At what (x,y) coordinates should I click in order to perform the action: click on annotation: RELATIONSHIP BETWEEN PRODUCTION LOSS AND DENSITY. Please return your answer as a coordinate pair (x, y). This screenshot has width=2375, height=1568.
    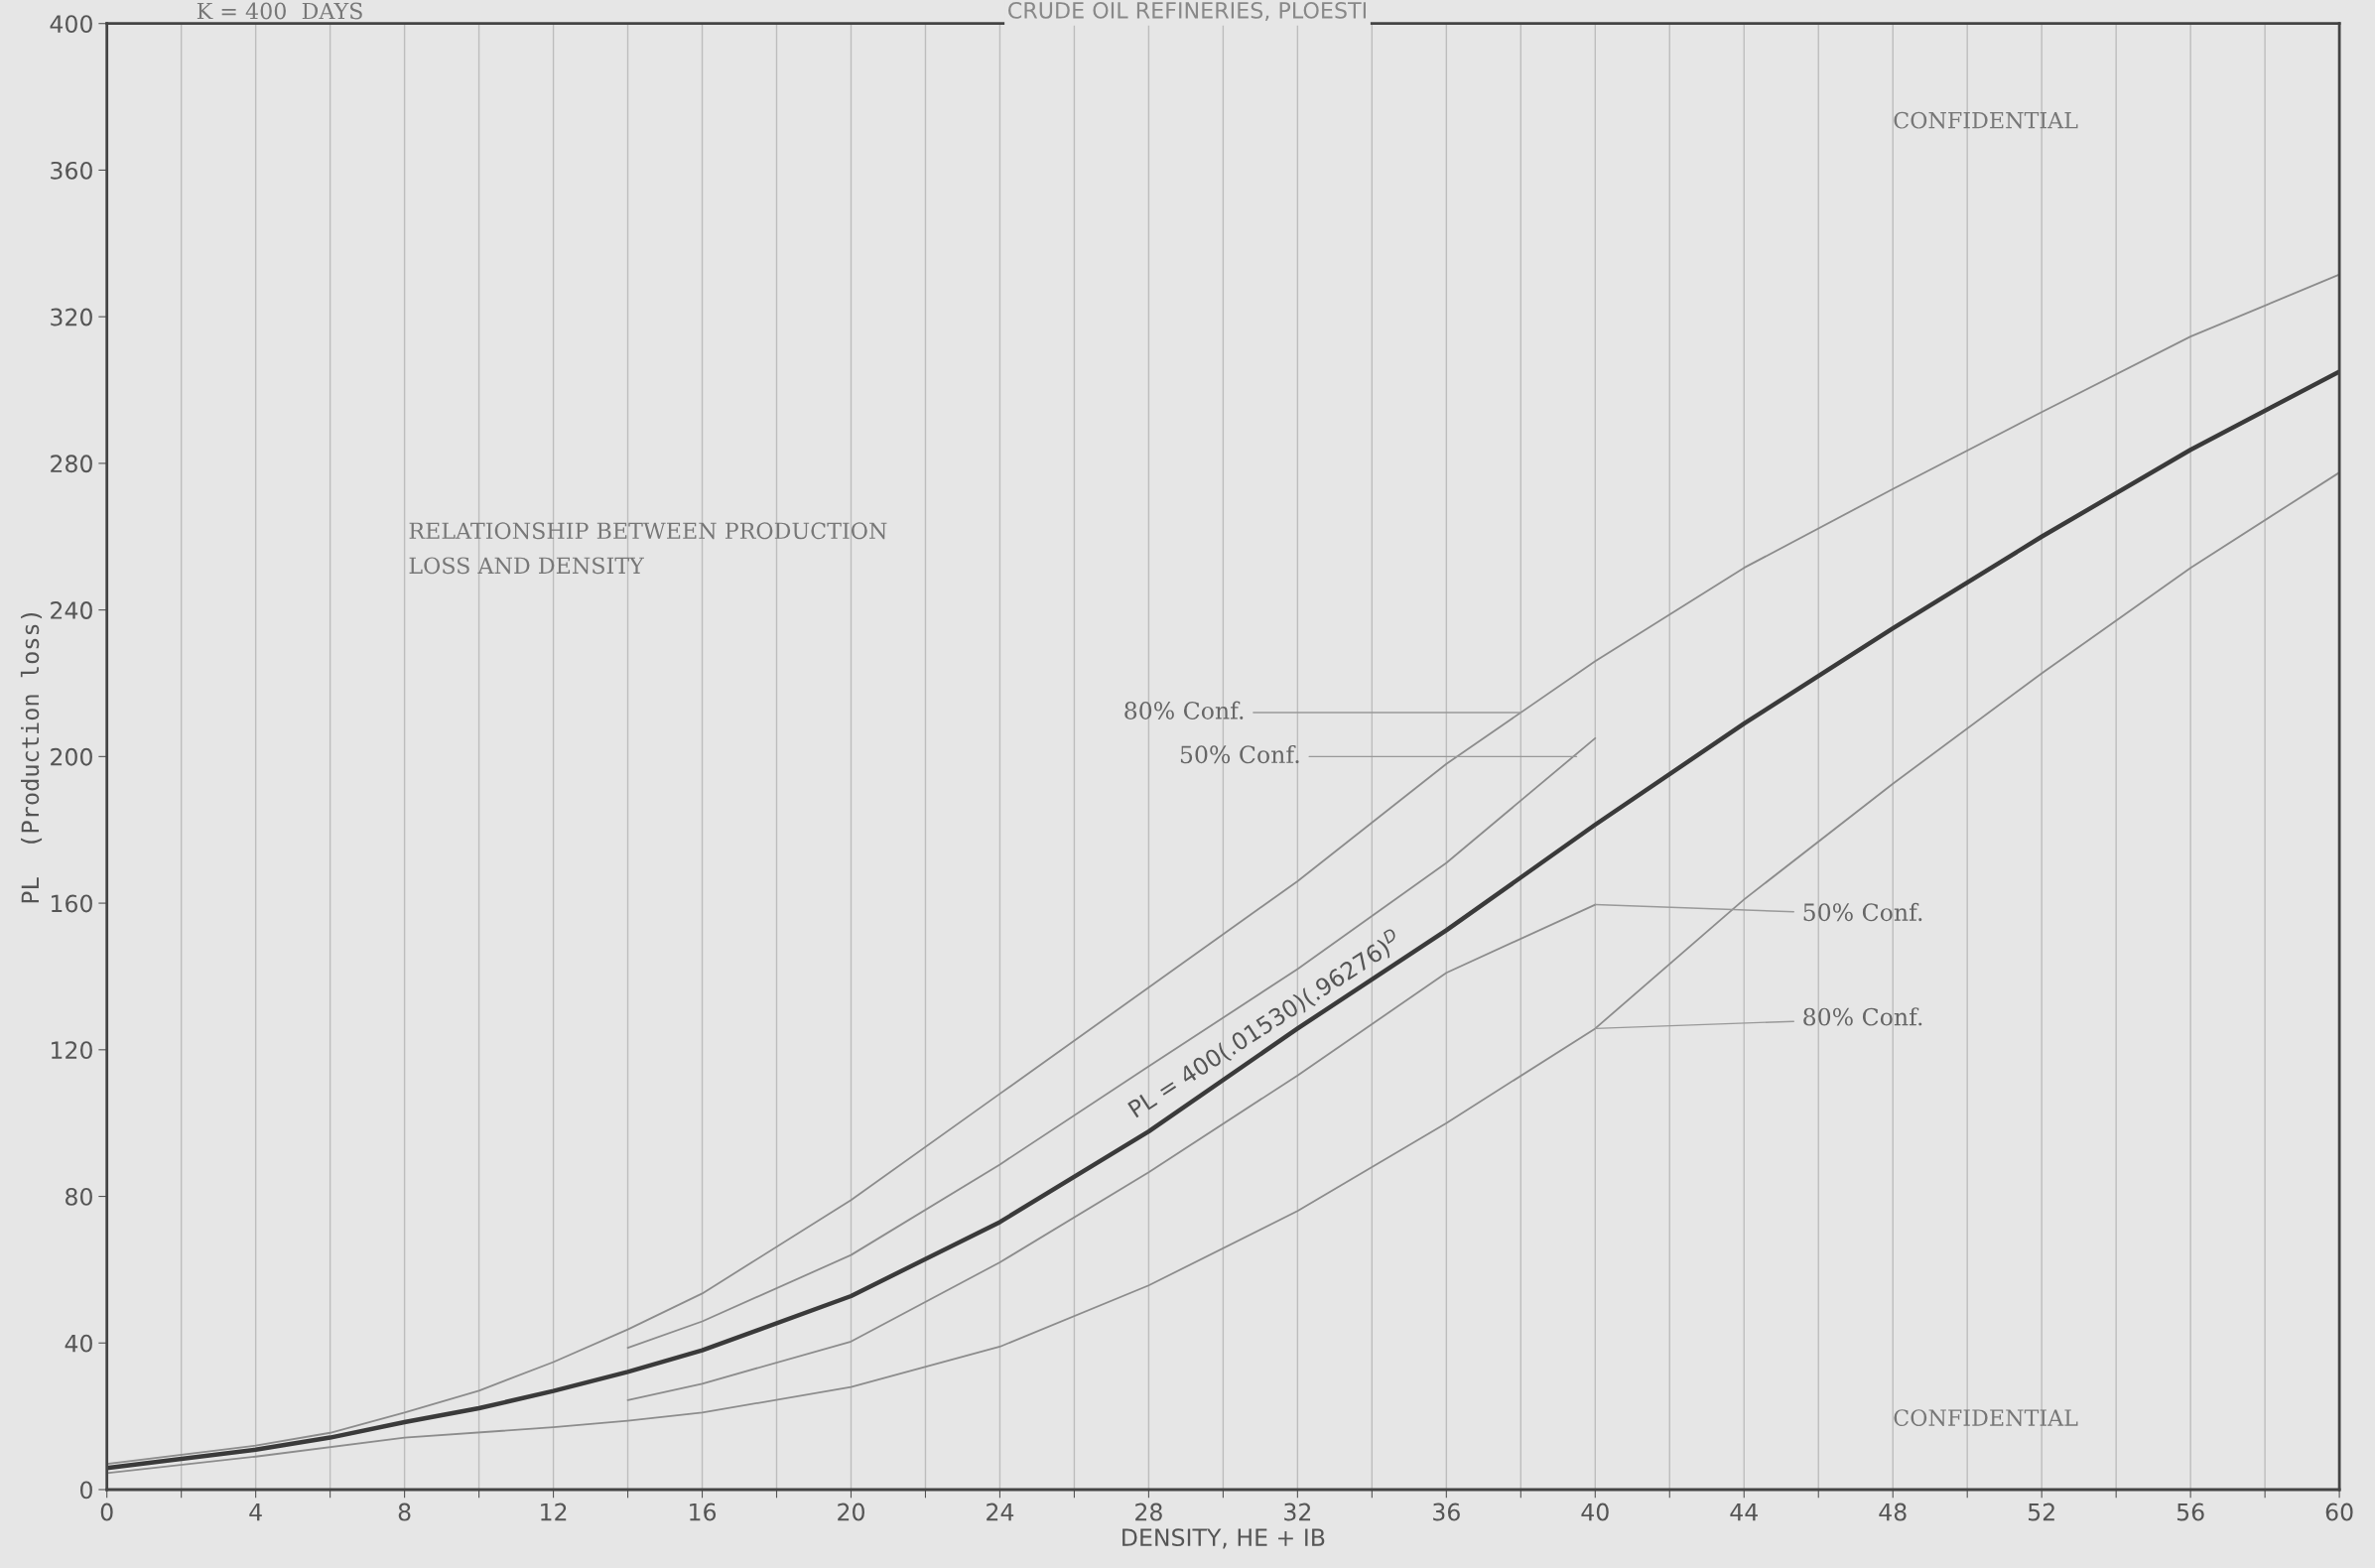
    Looking at the image, I should click on (648, 548).